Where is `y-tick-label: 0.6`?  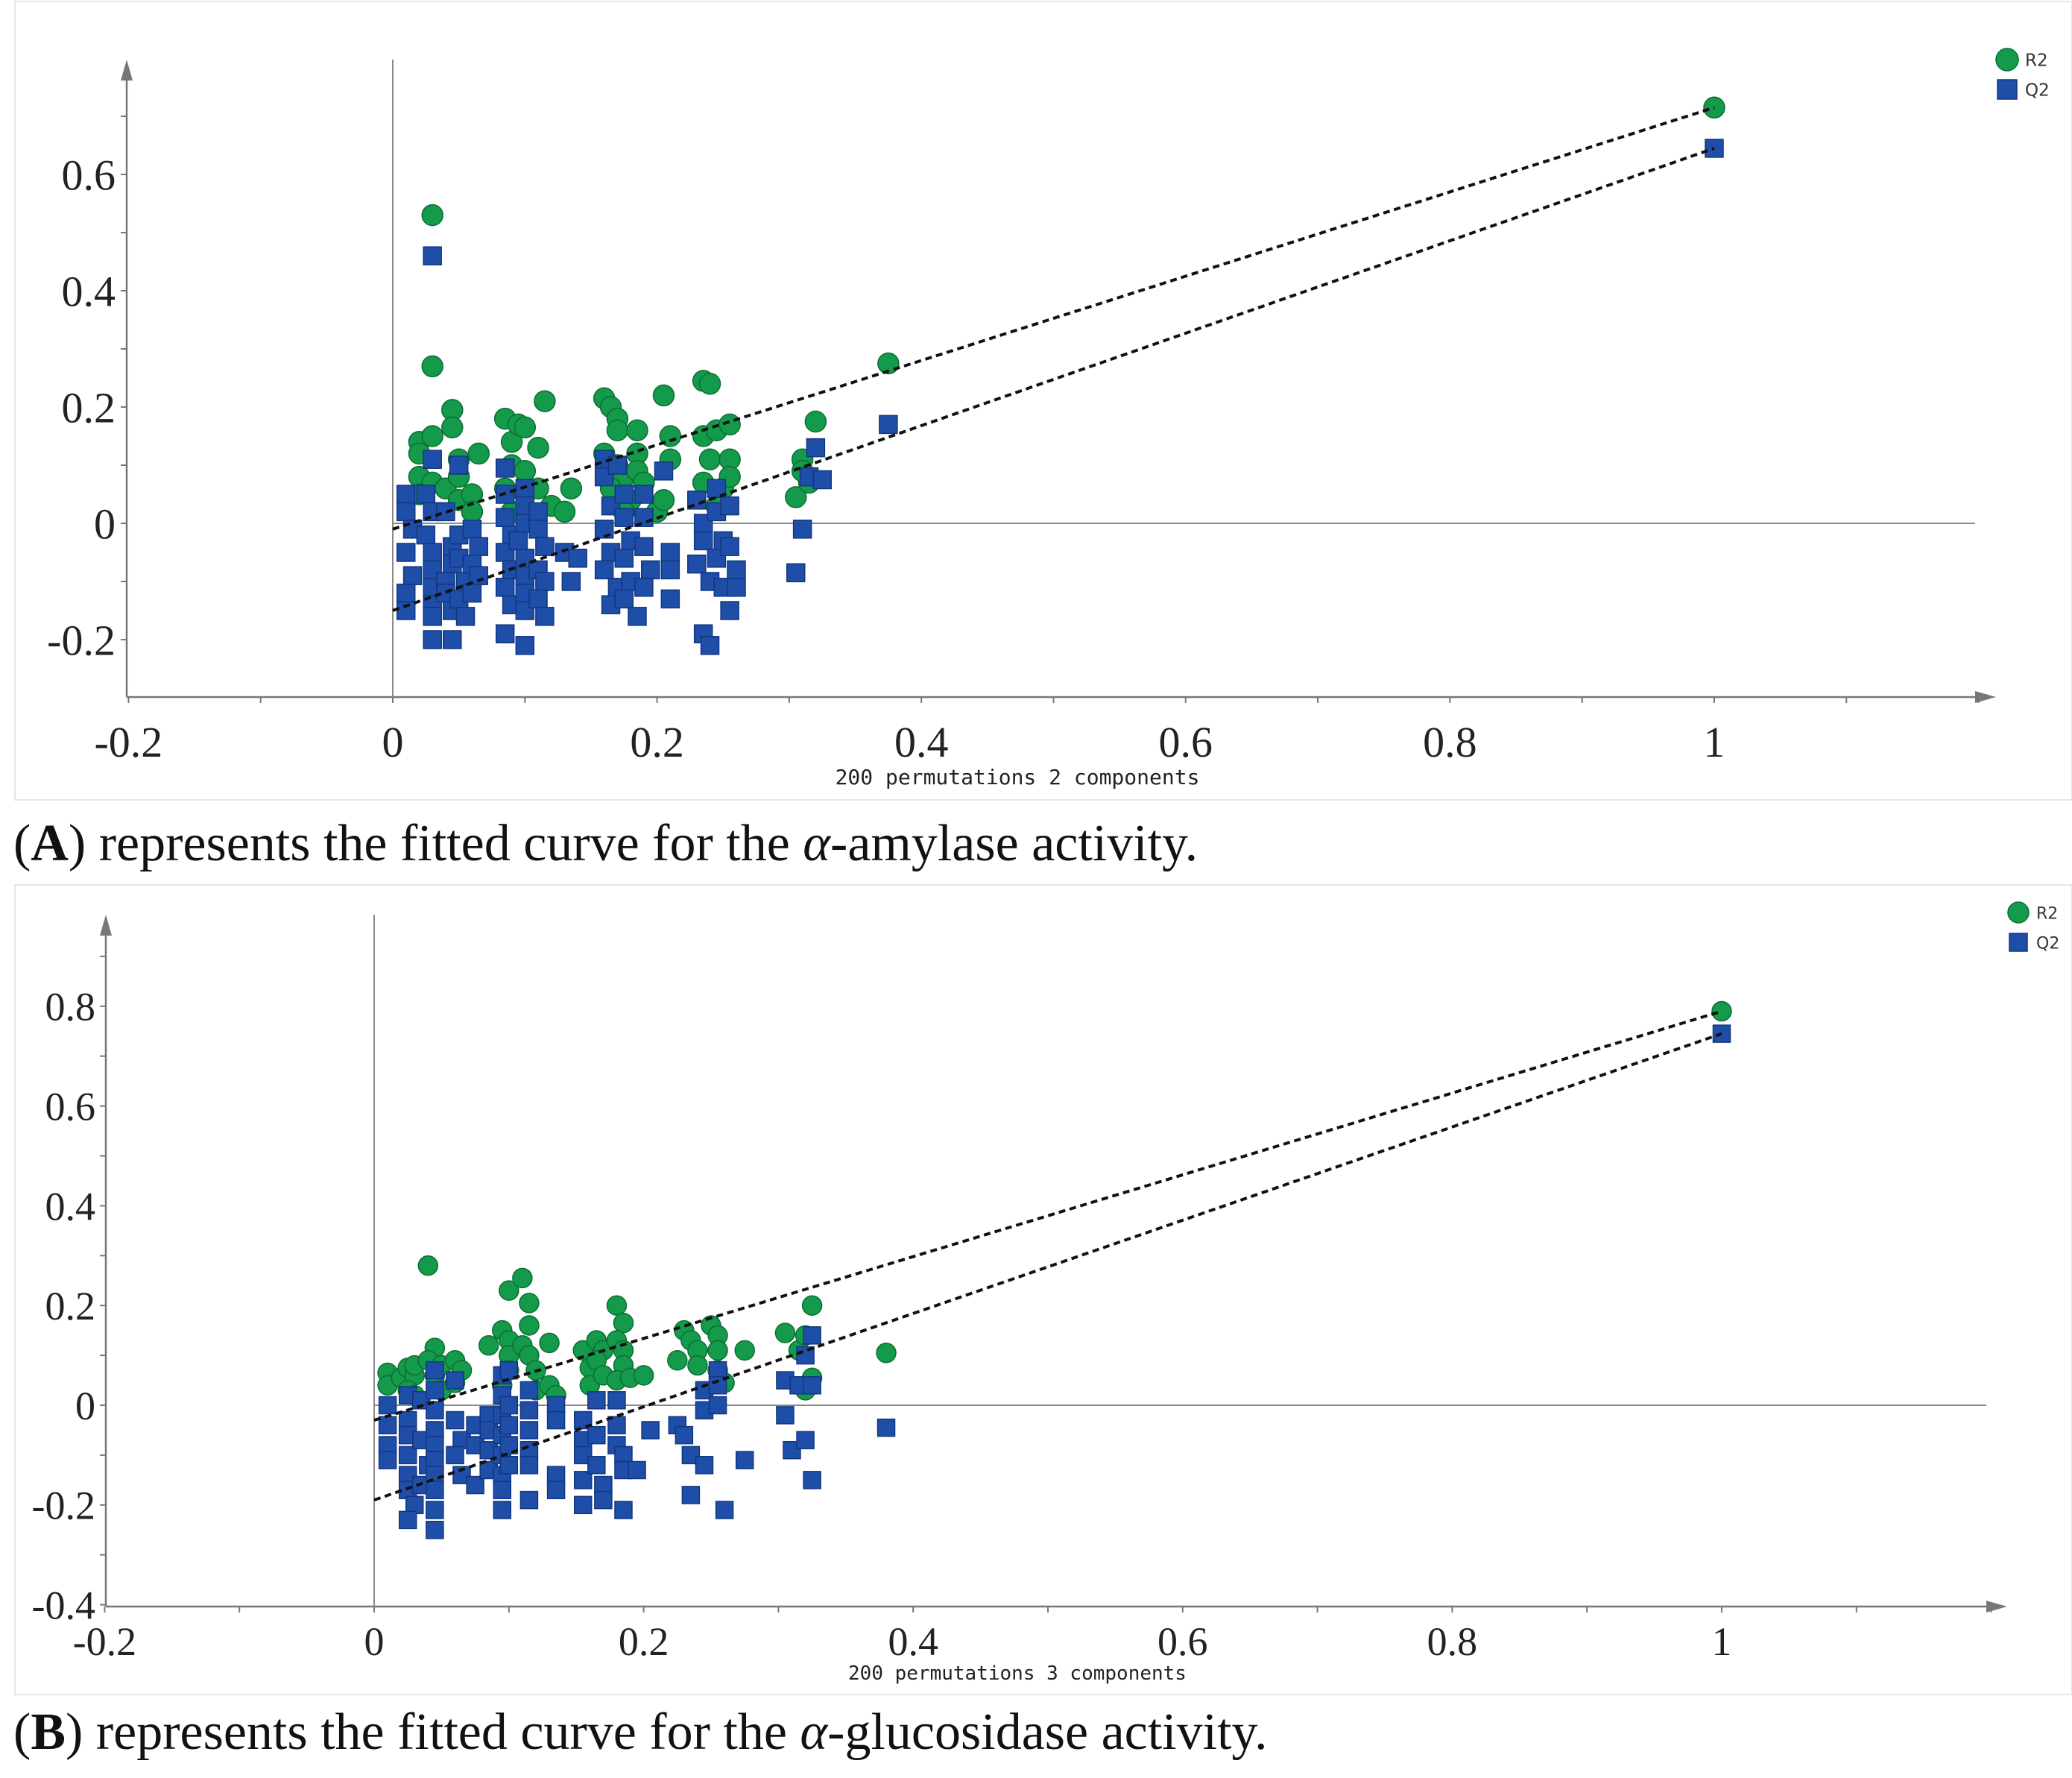
y-tick-label: 0.6 is located at coordinates (70, 1107).